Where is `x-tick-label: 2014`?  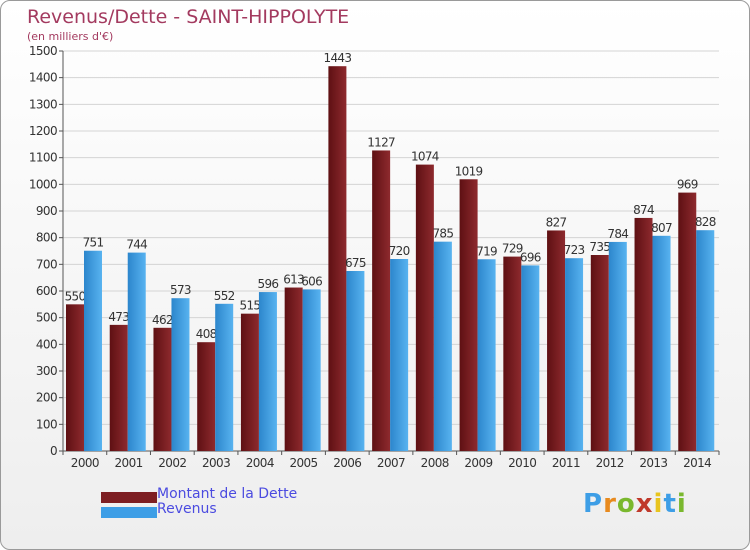 x-tick-label: 2014 is located at coordinates (697, 463).